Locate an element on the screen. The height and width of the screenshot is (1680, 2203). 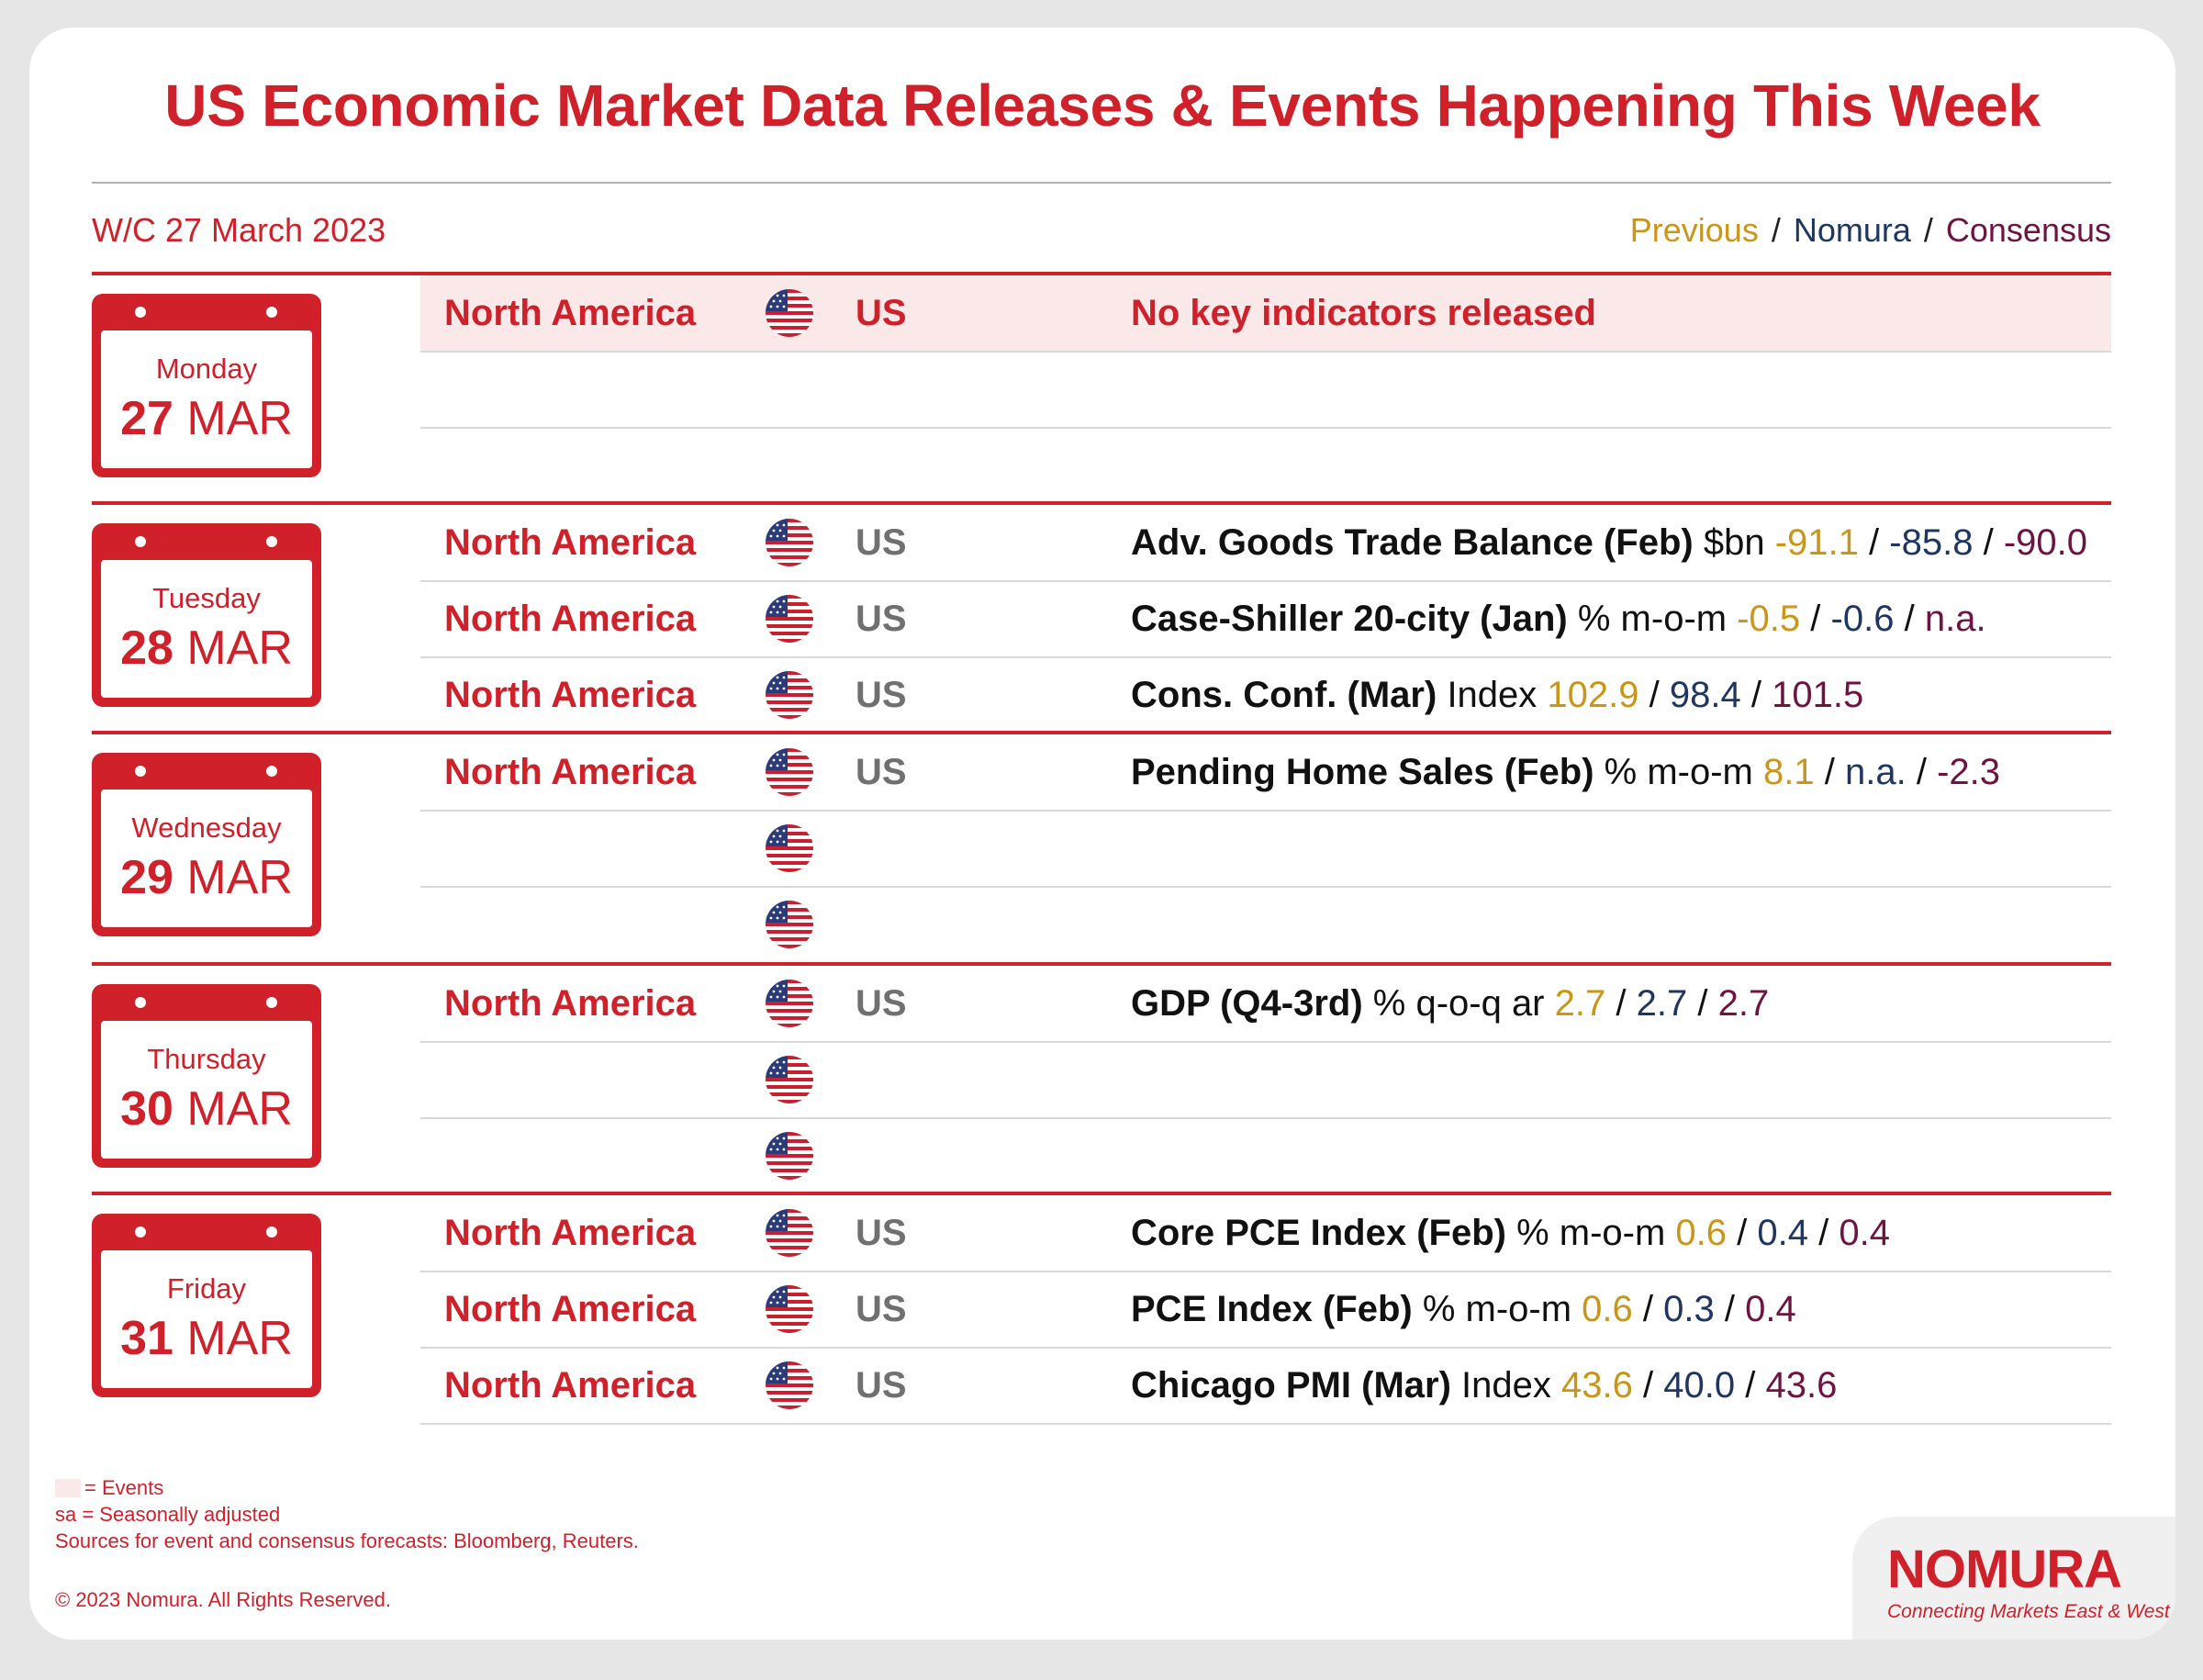
weekday-label: Wednesday is located at coordinates (207, 828).